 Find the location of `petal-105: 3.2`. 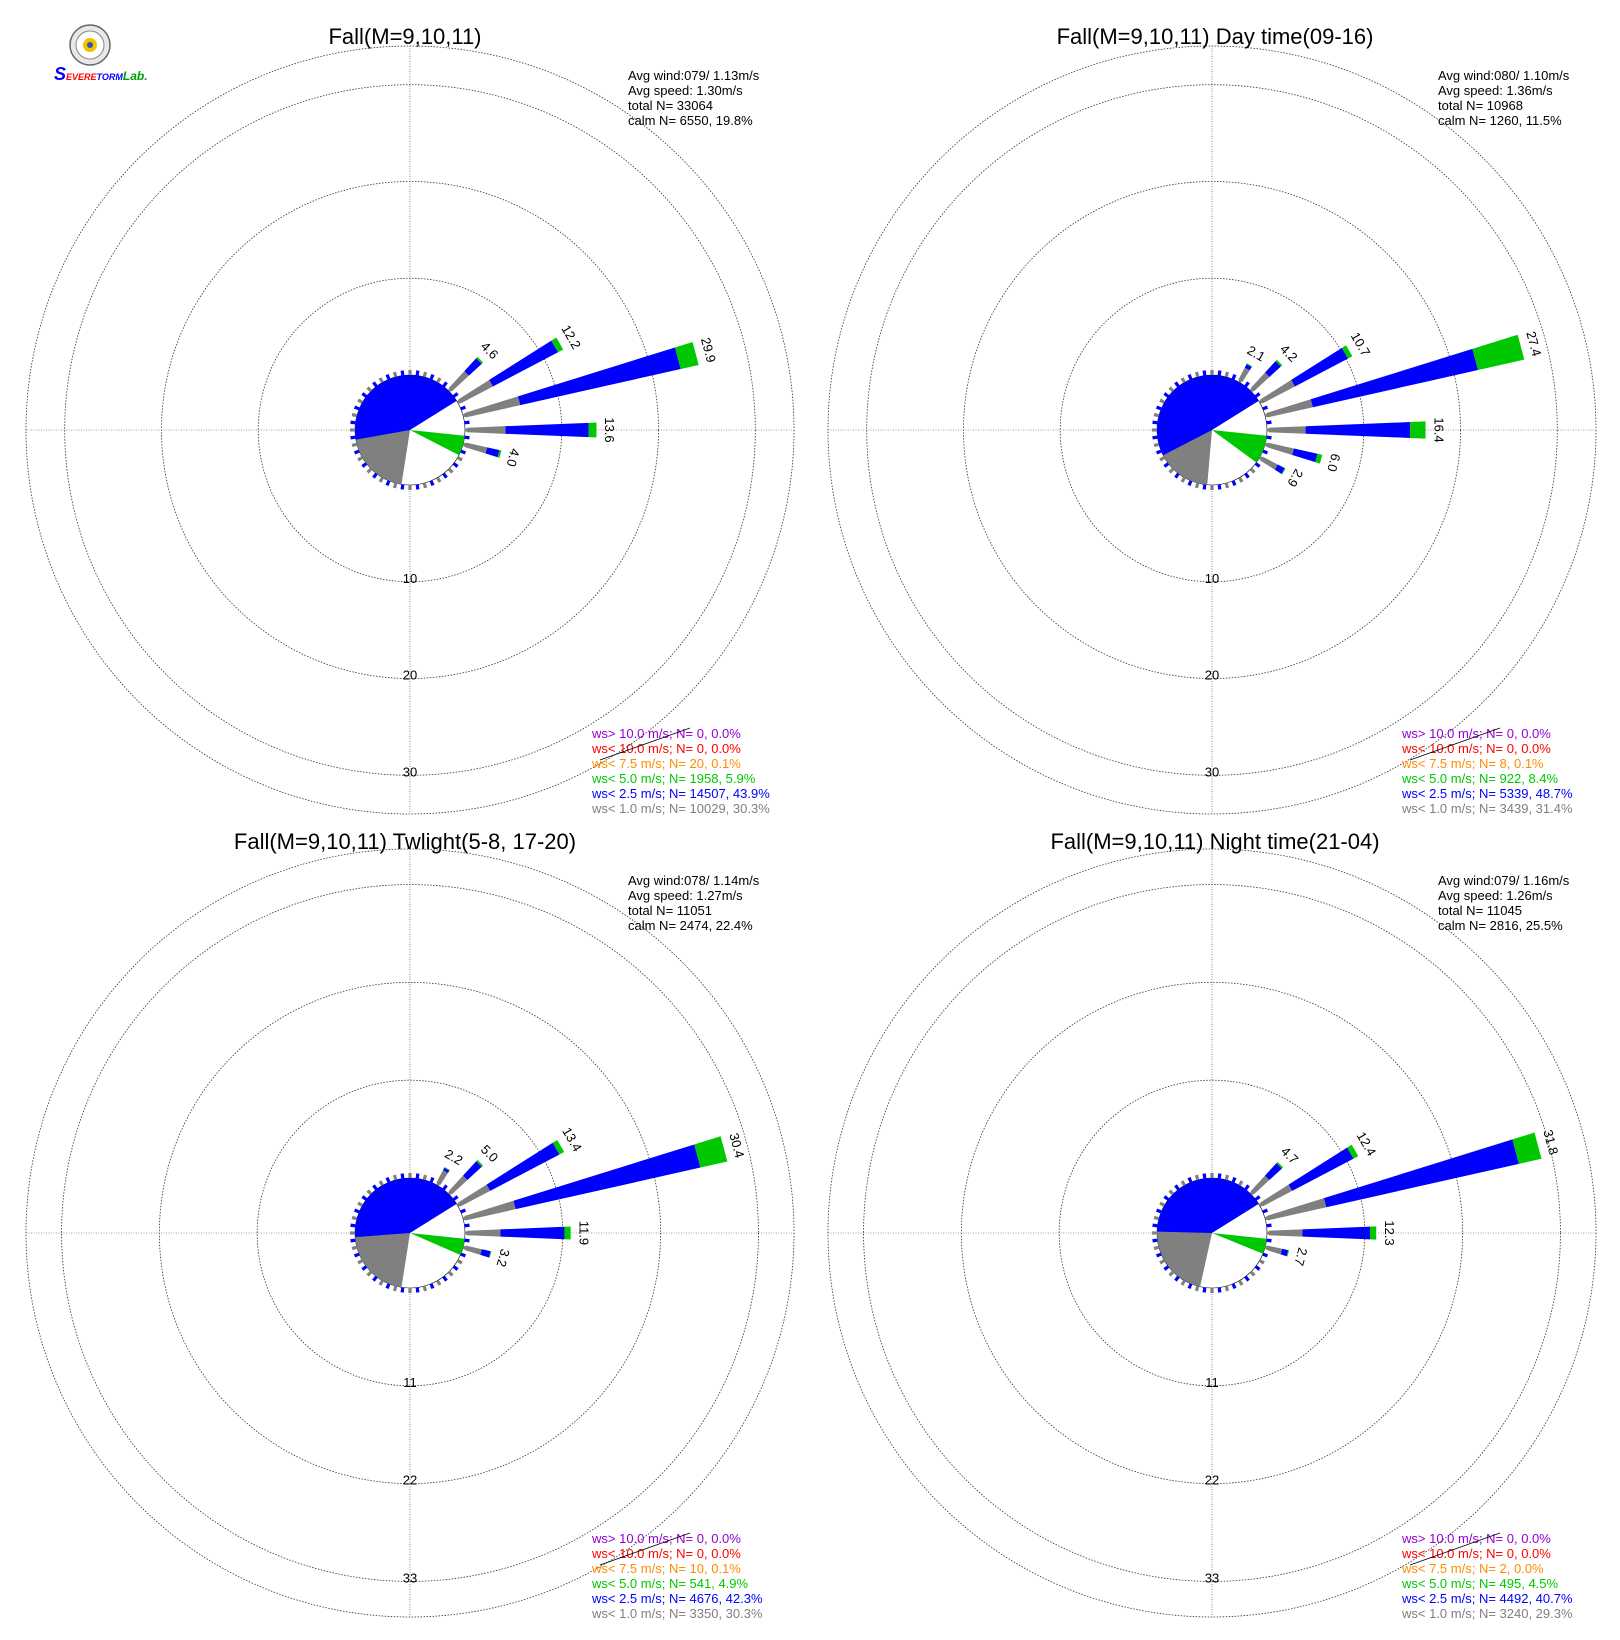

petal-105: 3.2 is located at coordinates (488, 1257).